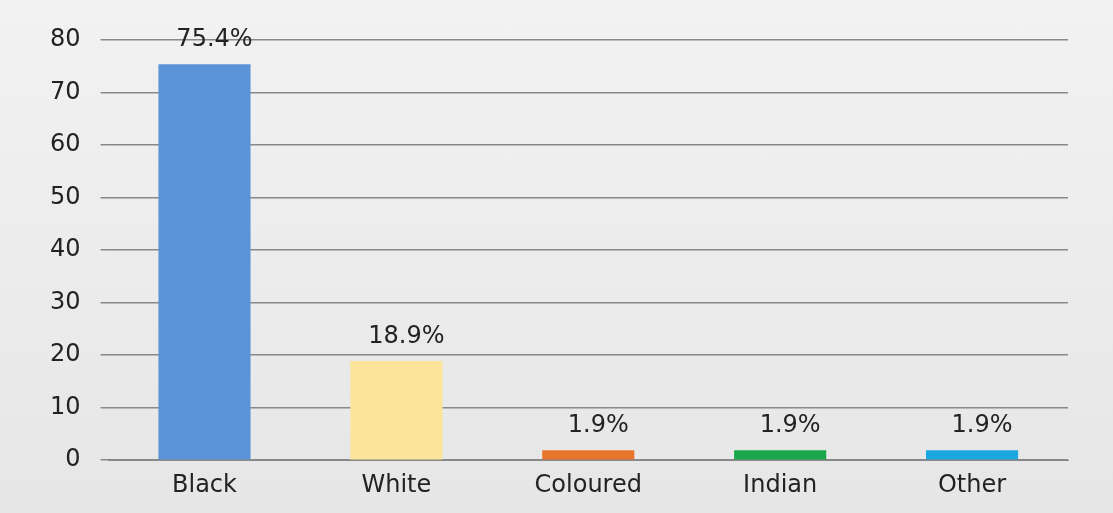 The height and width of the screenshot is (513, 1113). Describe the element at coordinates (780, 483) in the screenshot. I see `x-tick-label: Indian` at that location.